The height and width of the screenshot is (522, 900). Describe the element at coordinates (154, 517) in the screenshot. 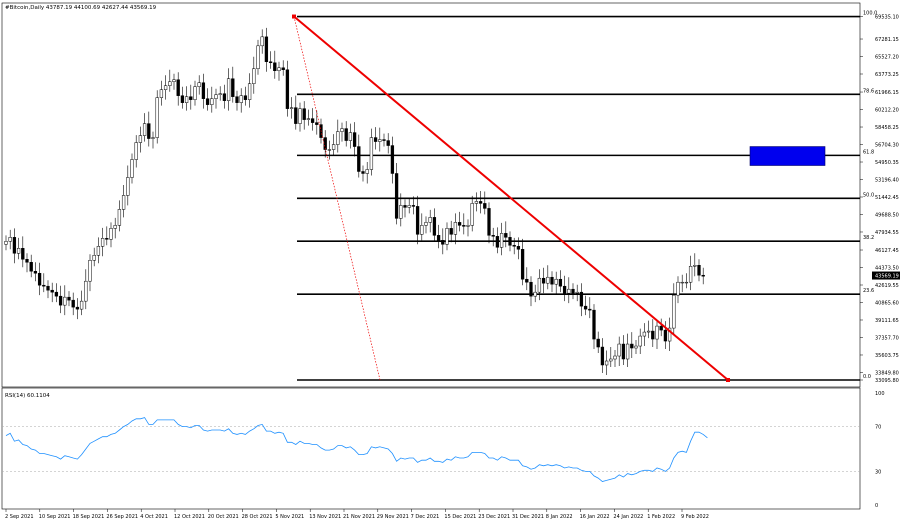

I see `date-axis-label: 4 Oct 2021` at that location.